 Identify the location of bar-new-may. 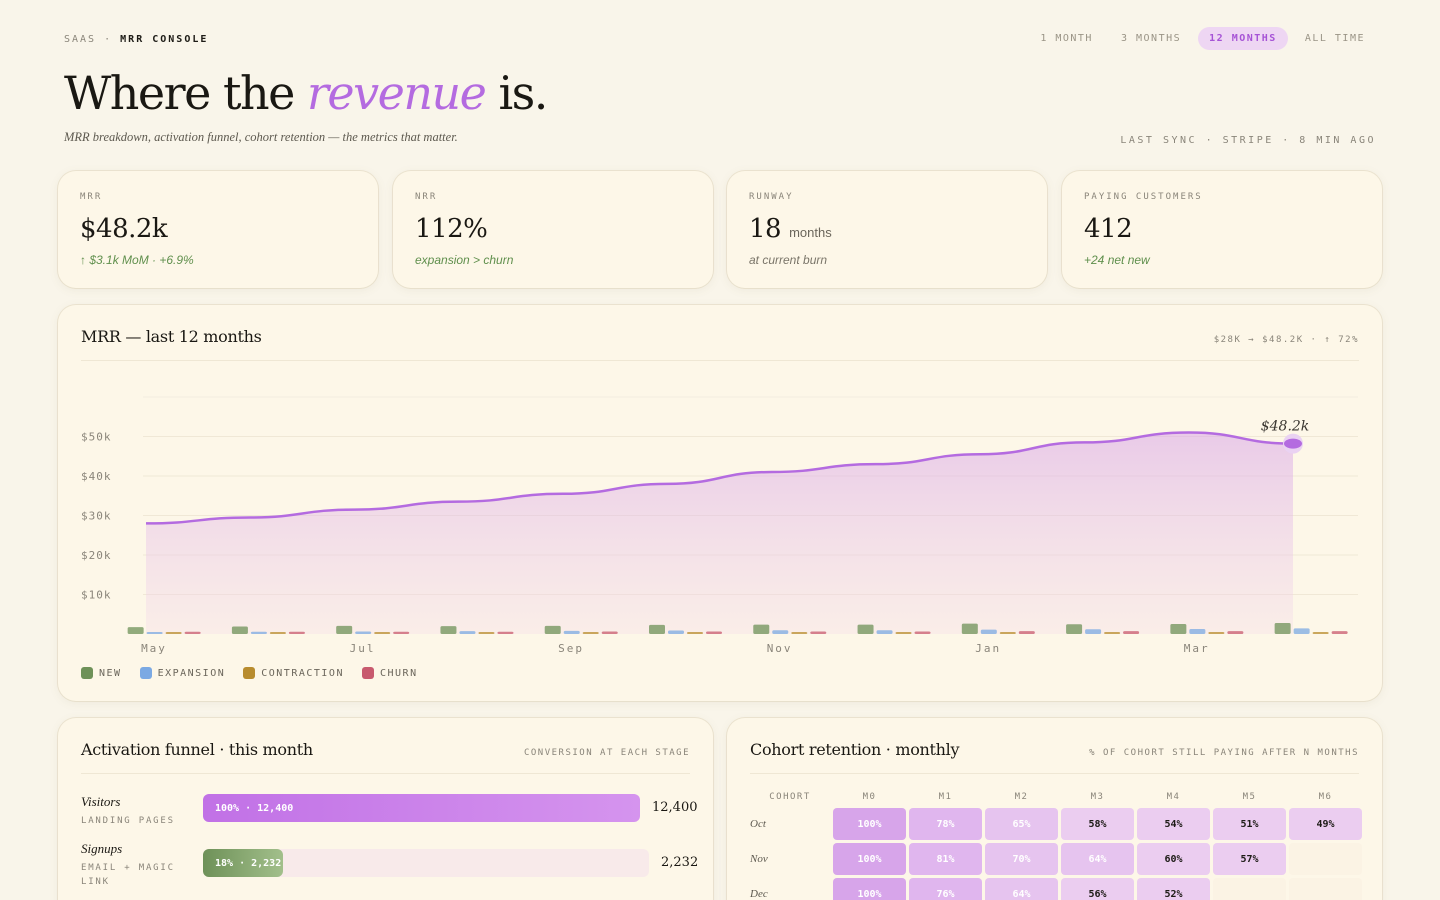
(135, 630).